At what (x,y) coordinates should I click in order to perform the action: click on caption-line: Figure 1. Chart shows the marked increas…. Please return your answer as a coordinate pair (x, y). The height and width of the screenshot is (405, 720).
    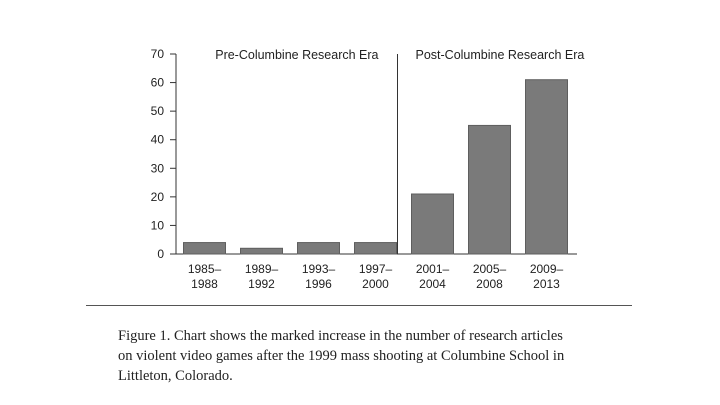
    Looking at the image, I should click on (340, 336).